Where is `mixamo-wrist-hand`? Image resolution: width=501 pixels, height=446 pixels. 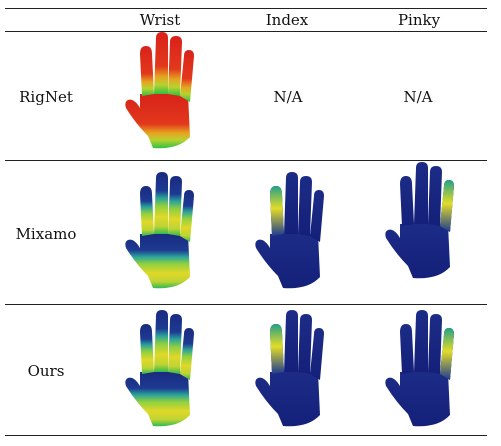
mixamo-wrist-hand is located at coordinates (160, 232).